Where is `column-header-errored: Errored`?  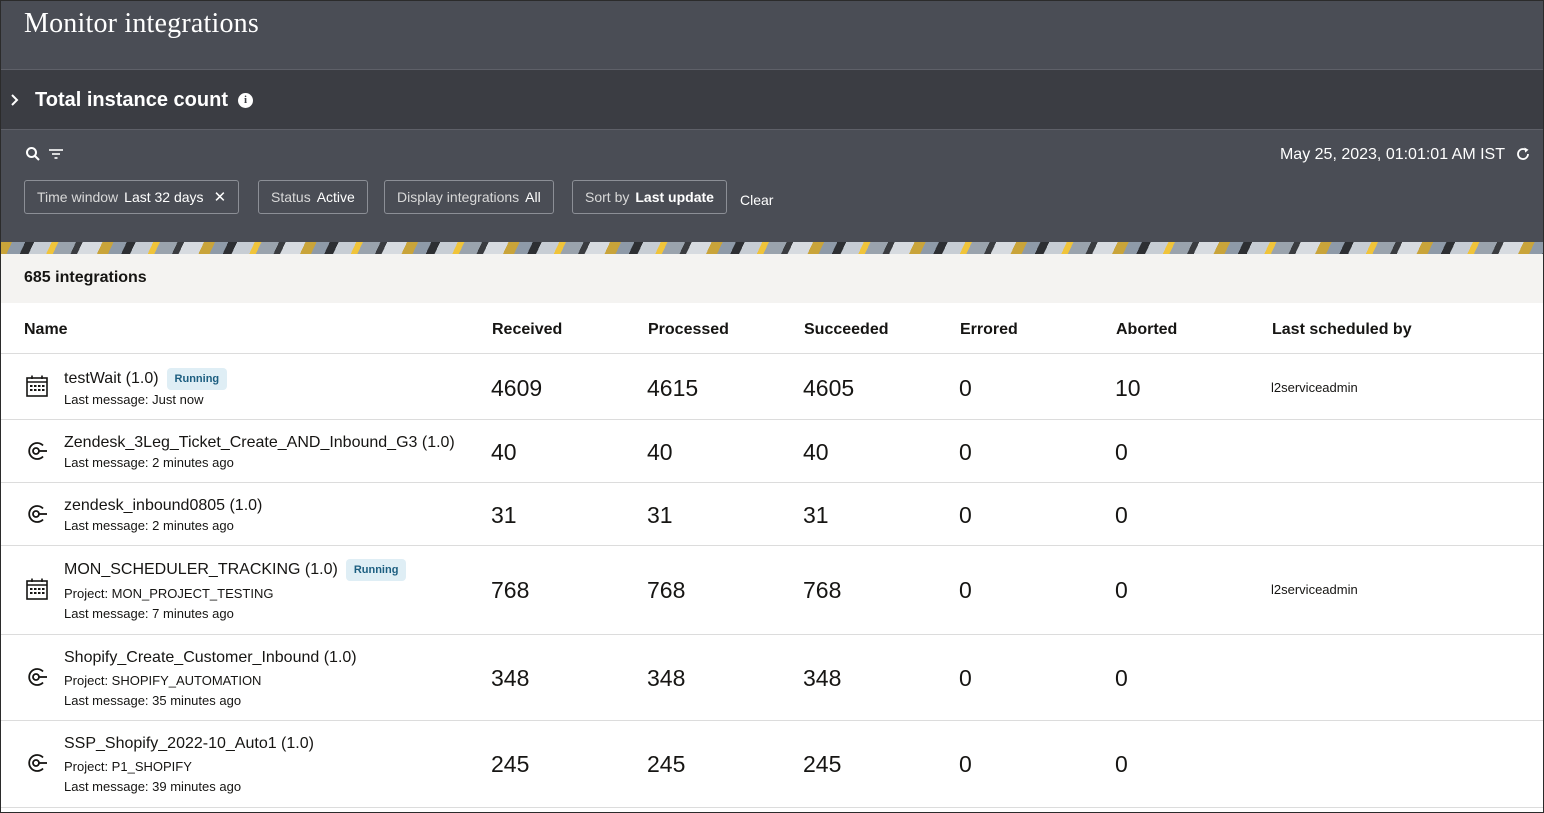
column-header-errored: Errored is located at coordinates (989, 329).